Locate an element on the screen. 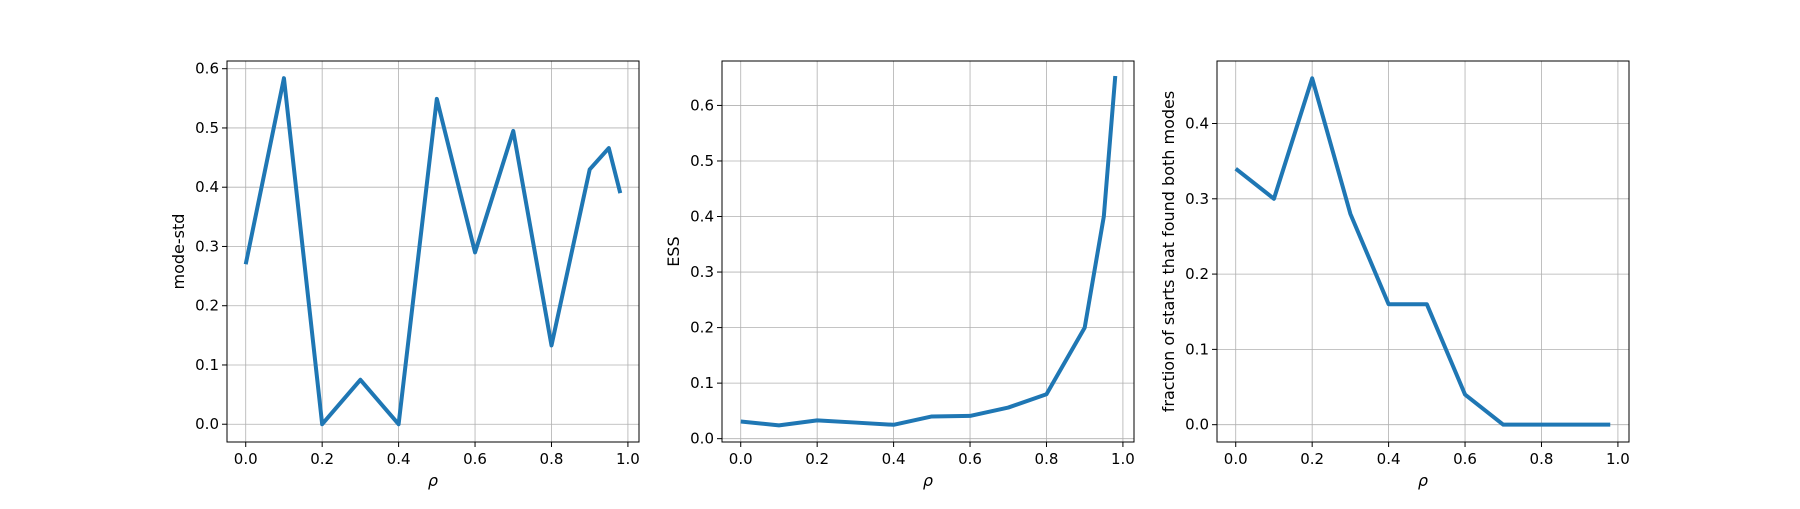  y-axis-label: mode-std is located at coordinates (178, 252).